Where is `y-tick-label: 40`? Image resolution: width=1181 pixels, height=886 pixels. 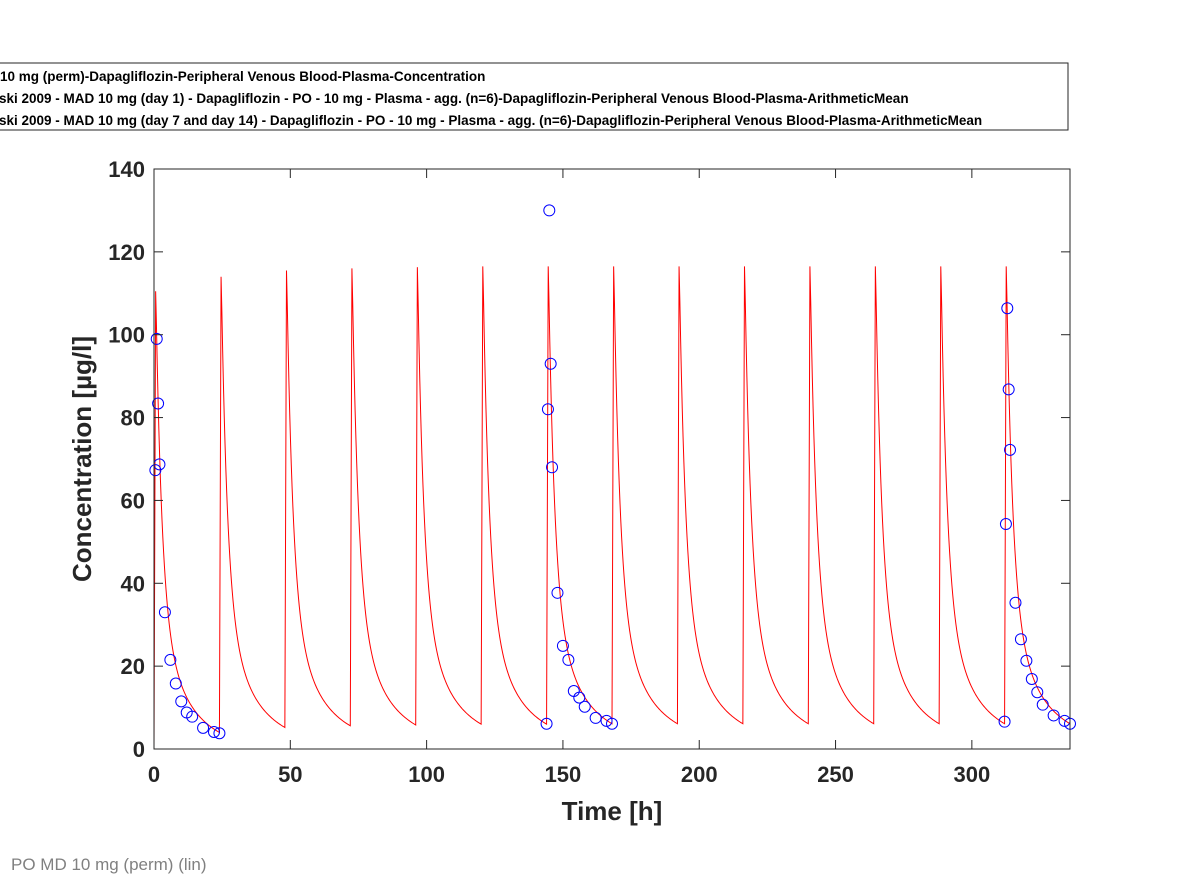 y-tick-label: 40 is located at coordinates (133, 583).